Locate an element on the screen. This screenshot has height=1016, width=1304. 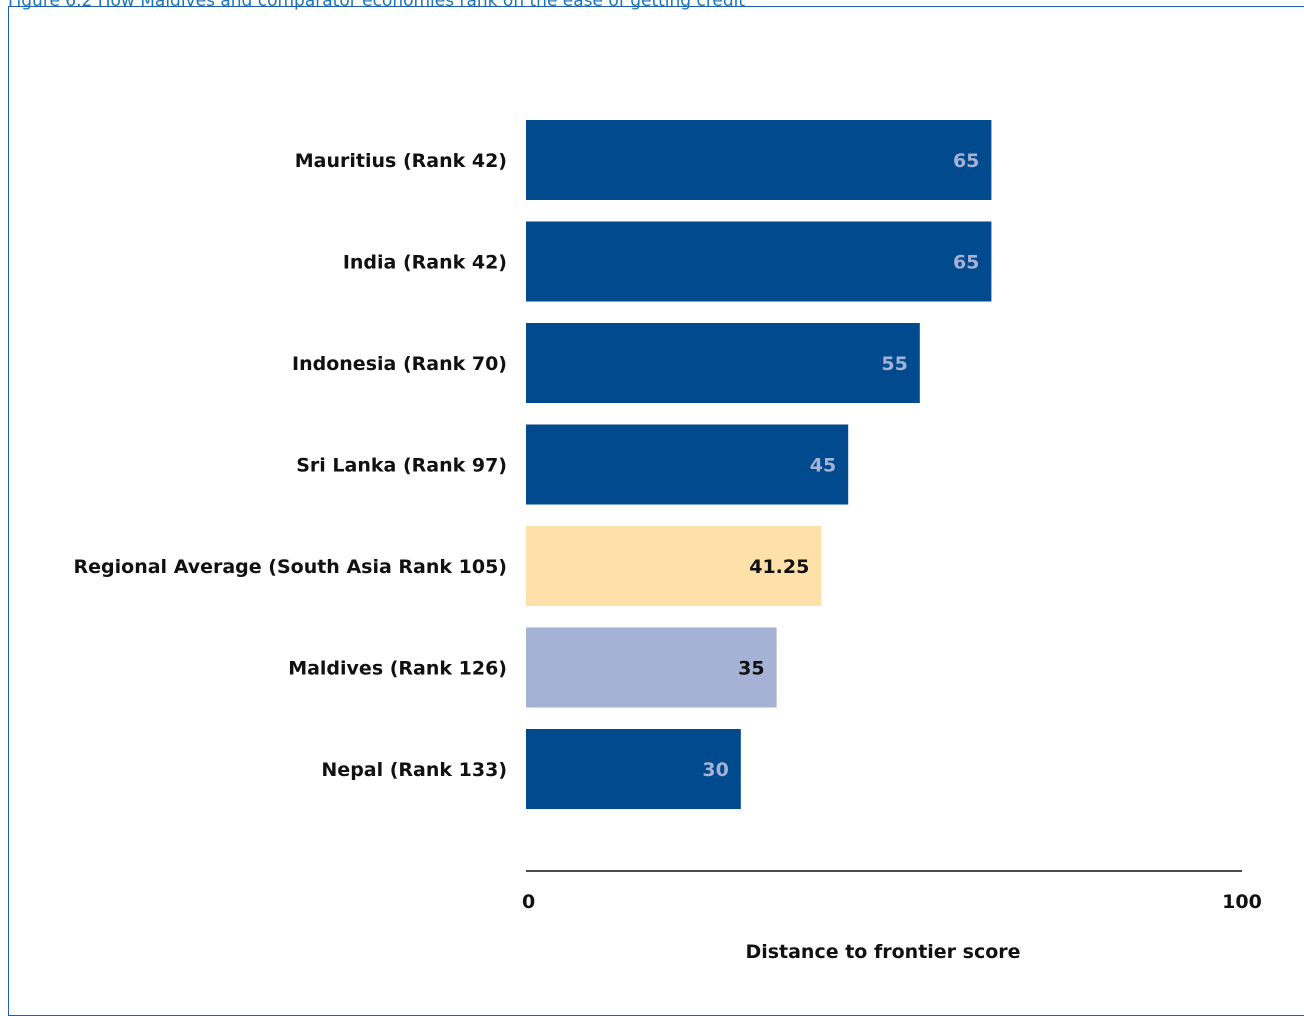
x-axis-label: Distance to frontier score is located at coordinates (882, 952).